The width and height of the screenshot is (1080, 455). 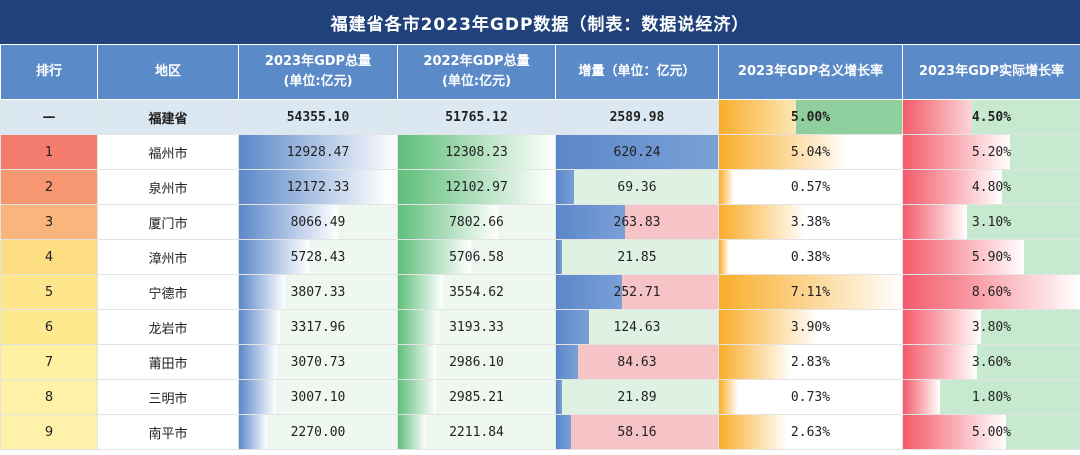 I want to click on gdp2023-cell-value: 3007.10, so click(x=318, y=397).